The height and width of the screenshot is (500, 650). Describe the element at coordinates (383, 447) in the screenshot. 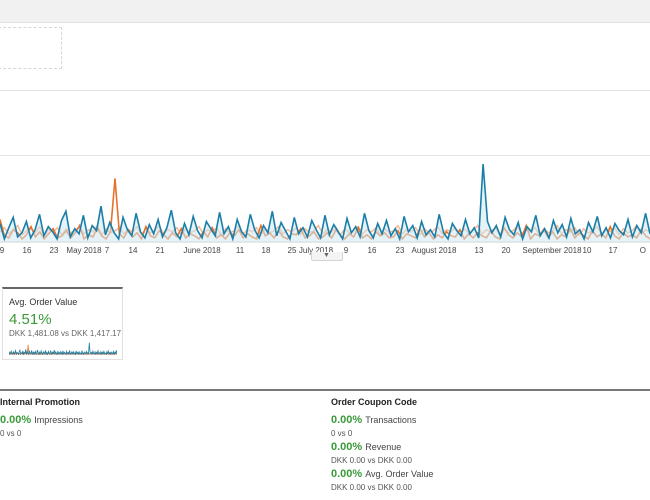

I see `metric-label: Revenue` at that location.